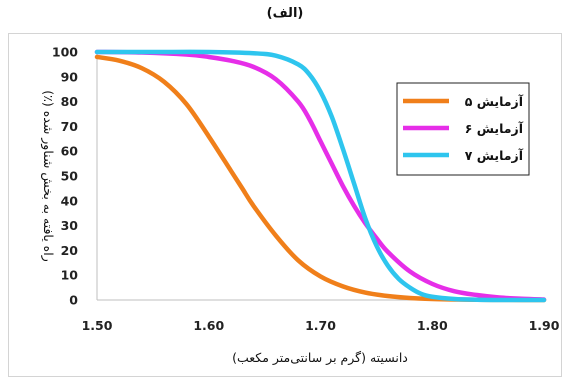  I want to click on y-tick-label: 30, so click(70, 225).